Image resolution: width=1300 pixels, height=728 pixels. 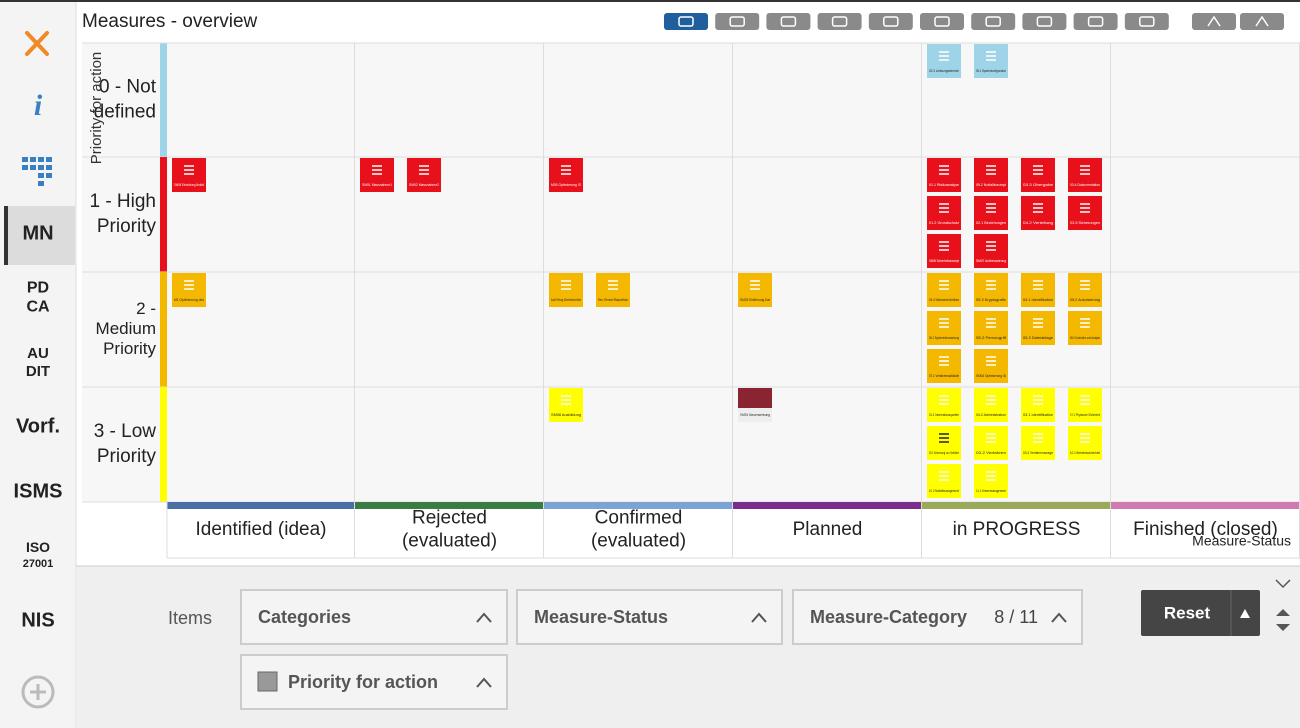 I want to click on measure-tile: 02.3 Leistungsbereich, so click(x=944, y=61).